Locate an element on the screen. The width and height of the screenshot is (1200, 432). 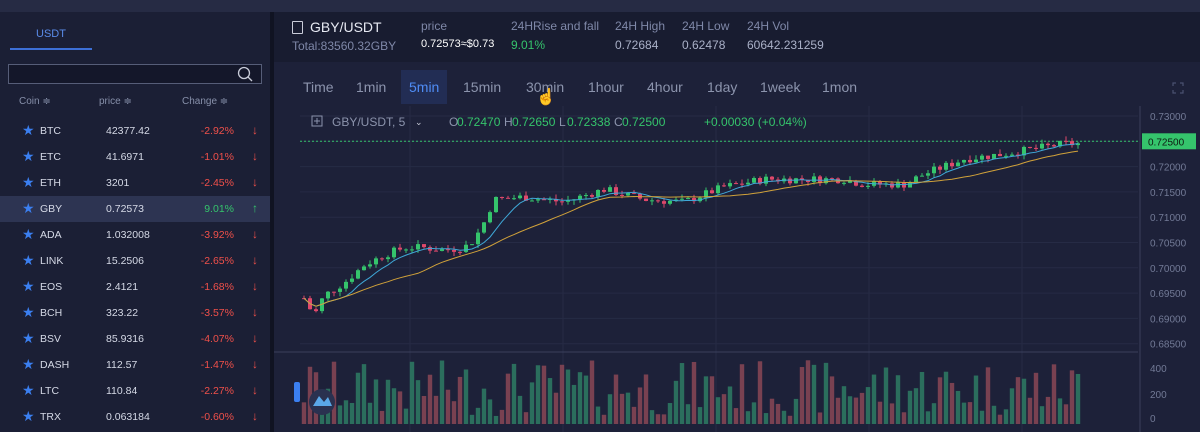
interval-1day: 1day is located at coordinates (722, 87).